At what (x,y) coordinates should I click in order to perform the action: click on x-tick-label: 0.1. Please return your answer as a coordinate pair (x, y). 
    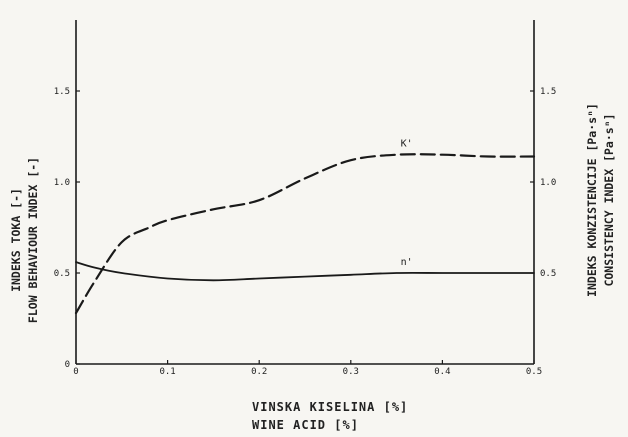
    Looking at the image, I should click on (167, 372).